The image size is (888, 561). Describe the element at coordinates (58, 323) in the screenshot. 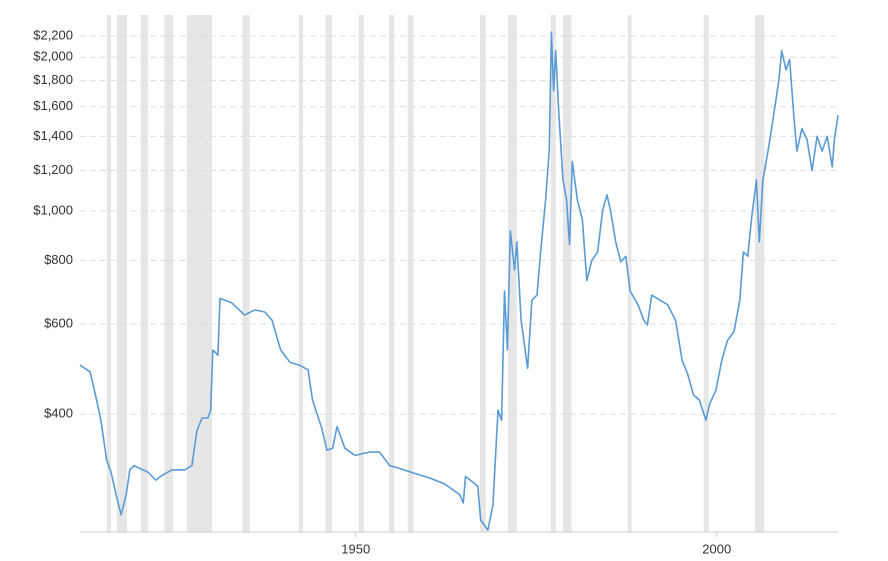

I see `y-tick-label: $600` at that location.